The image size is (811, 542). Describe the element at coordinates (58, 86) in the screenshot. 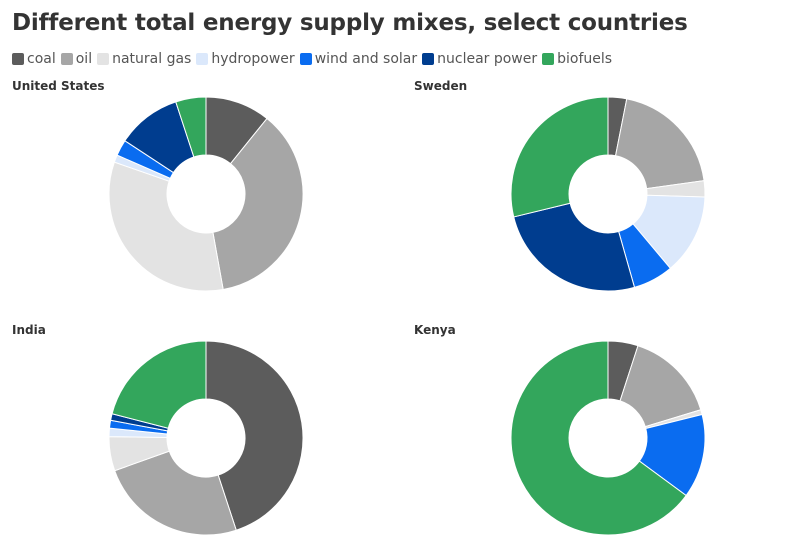

I see `panel-title-united-states: United States` at that location.